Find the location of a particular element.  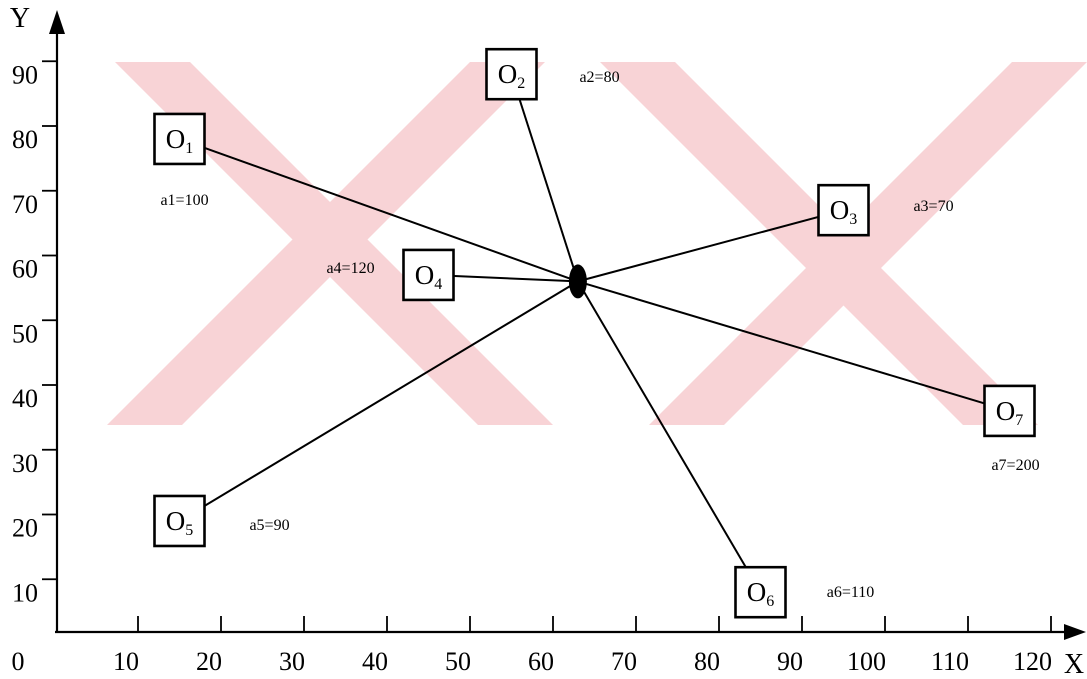

location-label: O3 is located at coordinates (844, 211).